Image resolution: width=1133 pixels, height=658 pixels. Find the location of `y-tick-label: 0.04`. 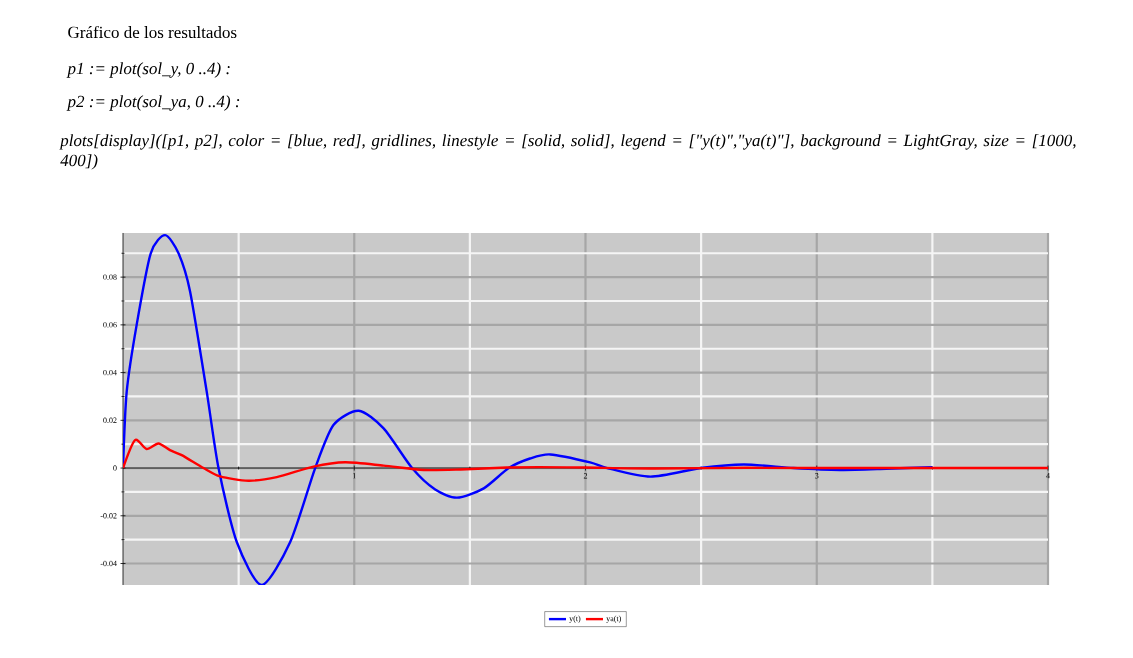

y-tick-label: 0.04 is located at coordinates (110, 372).